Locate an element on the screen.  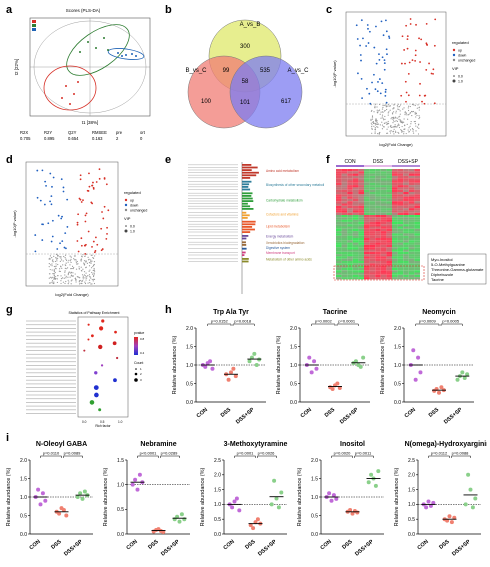
kegg-category-label: Carbohydrate metabolism is located at coordinates (284, 201).